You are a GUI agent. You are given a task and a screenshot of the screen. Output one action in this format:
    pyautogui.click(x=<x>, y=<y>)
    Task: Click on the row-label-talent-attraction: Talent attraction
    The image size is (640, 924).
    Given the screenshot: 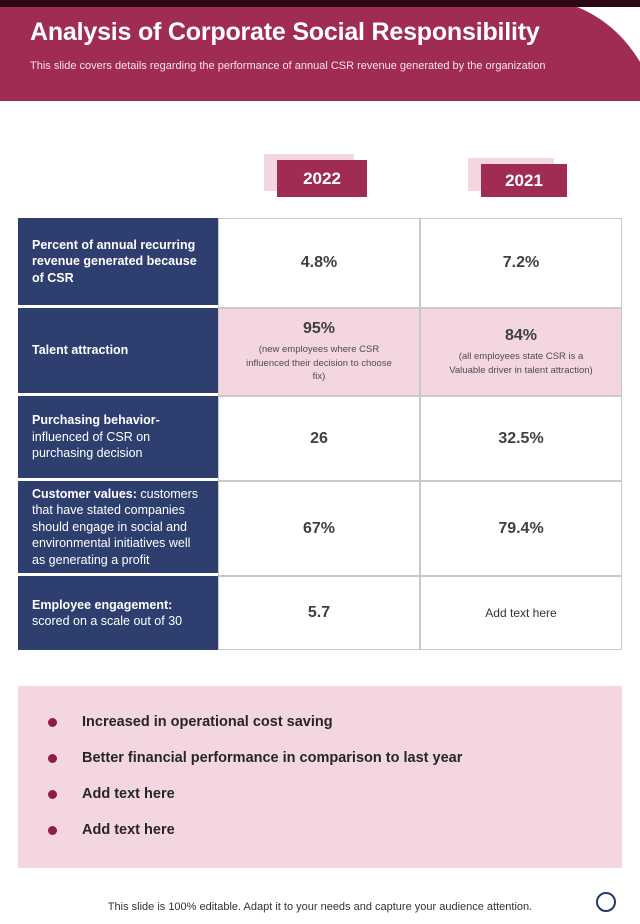 What is the action you would take?
    pyautogui.click(x=118, y=352)
    